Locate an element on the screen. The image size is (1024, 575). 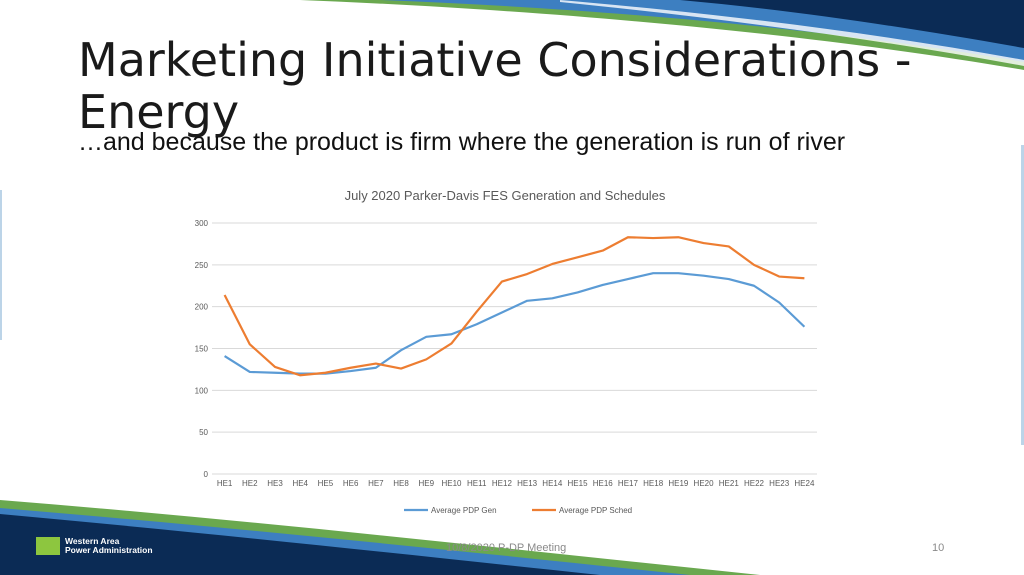
x-tick-label: HE22 is located at coordinates (754, 483).